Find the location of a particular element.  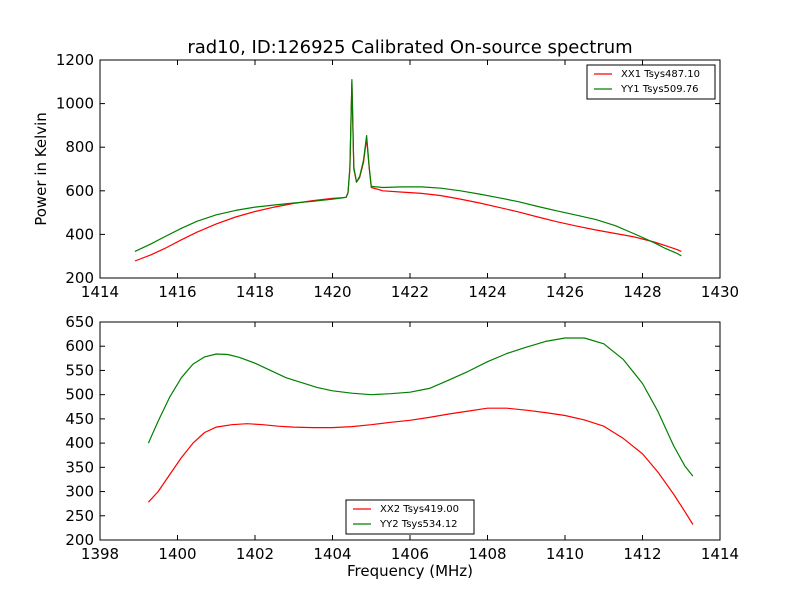

top-legend: XX1 Tsys487.10 YY1 Tsys509.76 is located at coordinates (651, 82).